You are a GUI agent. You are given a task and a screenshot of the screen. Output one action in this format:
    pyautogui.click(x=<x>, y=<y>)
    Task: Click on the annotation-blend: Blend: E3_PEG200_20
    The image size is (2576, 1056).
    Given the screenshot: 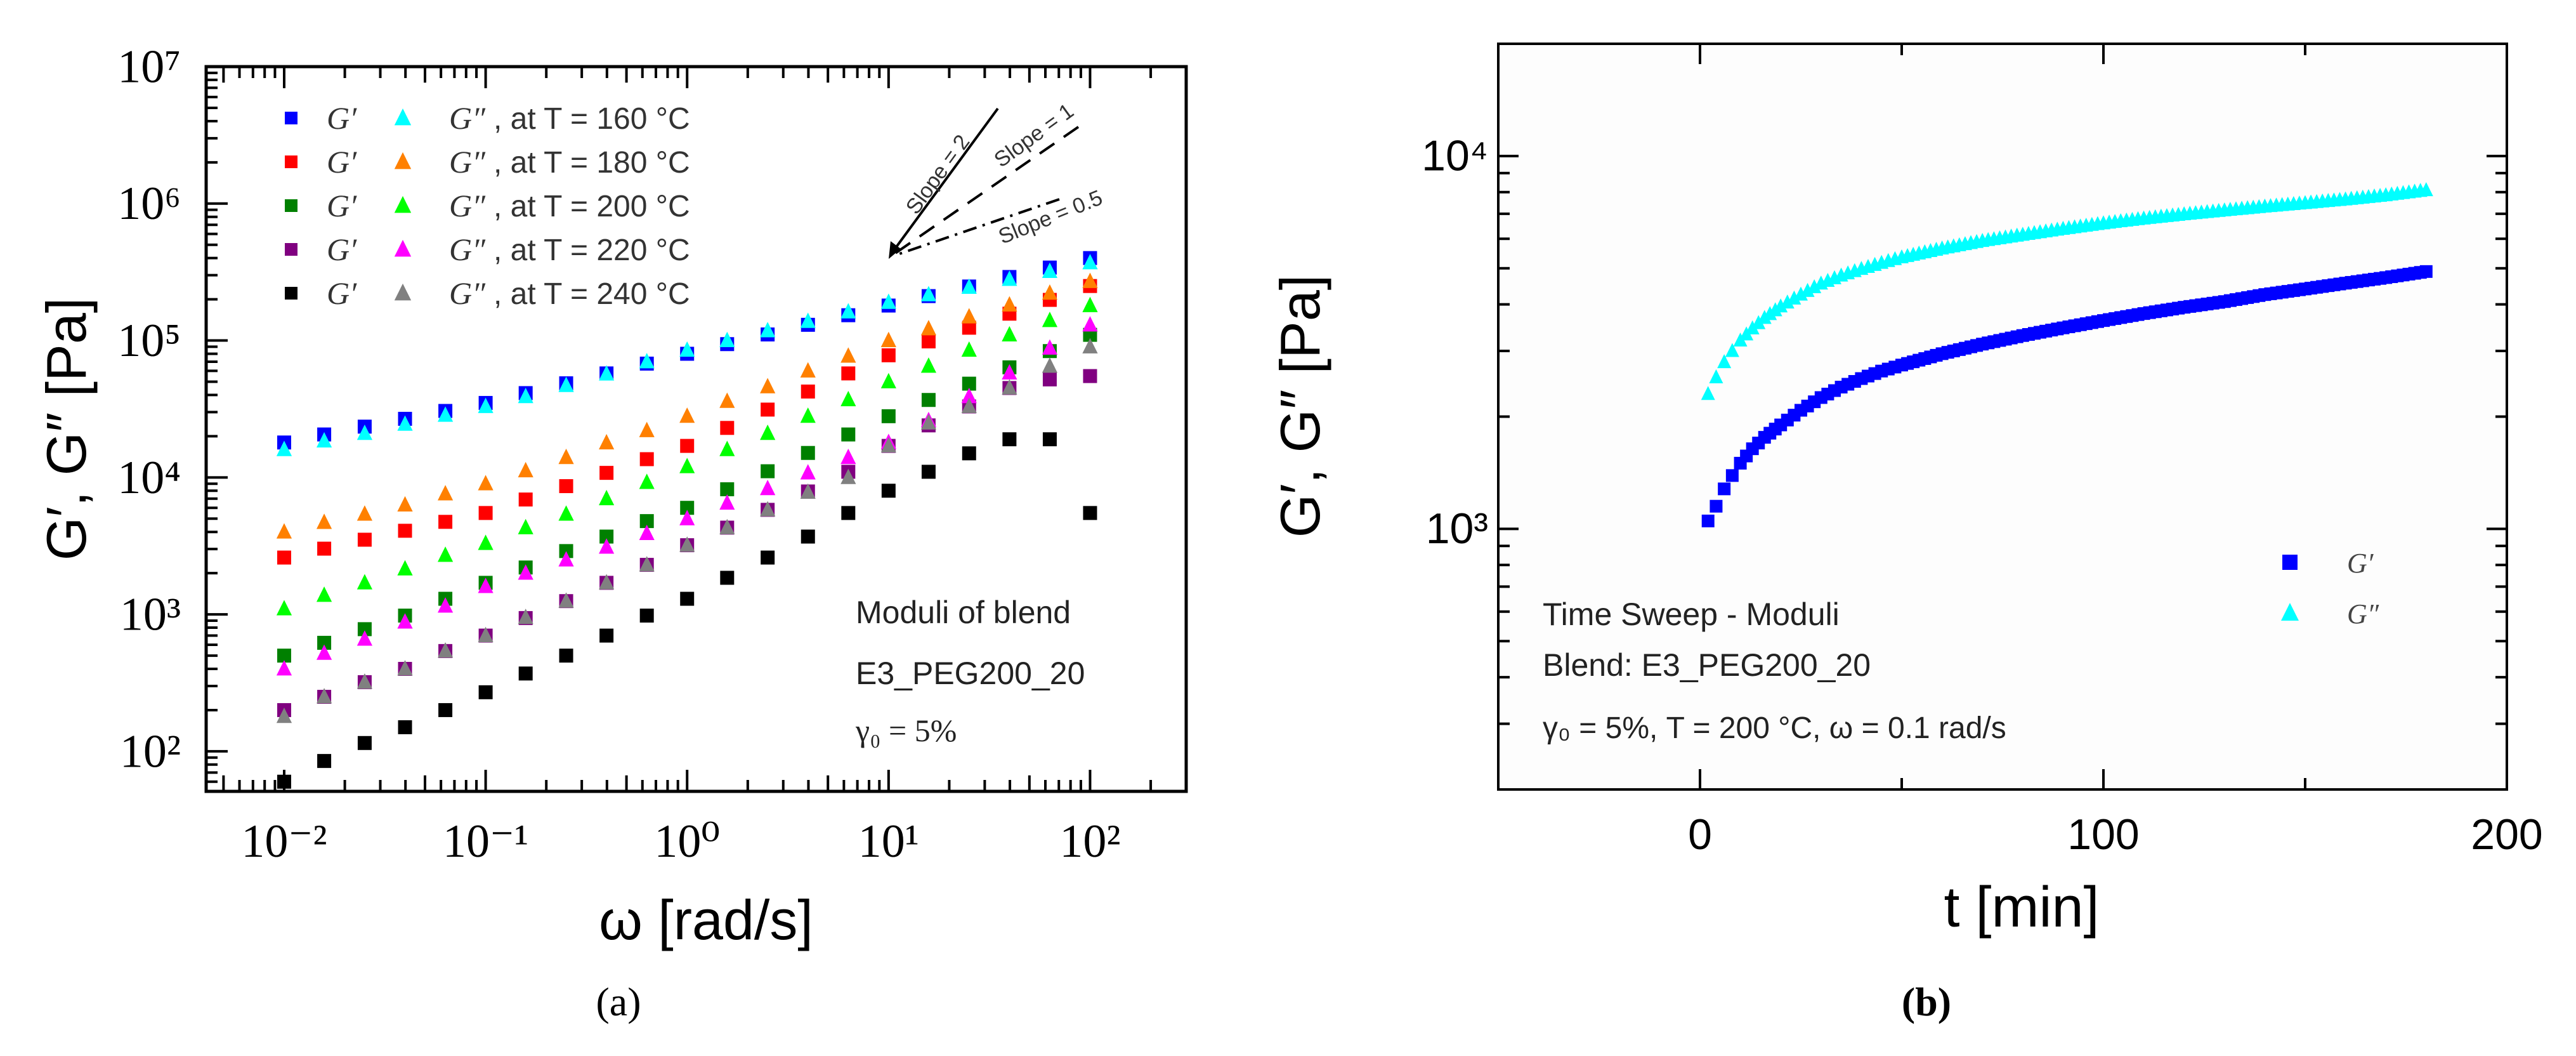 What is the action you would take?
    pyautogui.click(x=1707, y=665)
    